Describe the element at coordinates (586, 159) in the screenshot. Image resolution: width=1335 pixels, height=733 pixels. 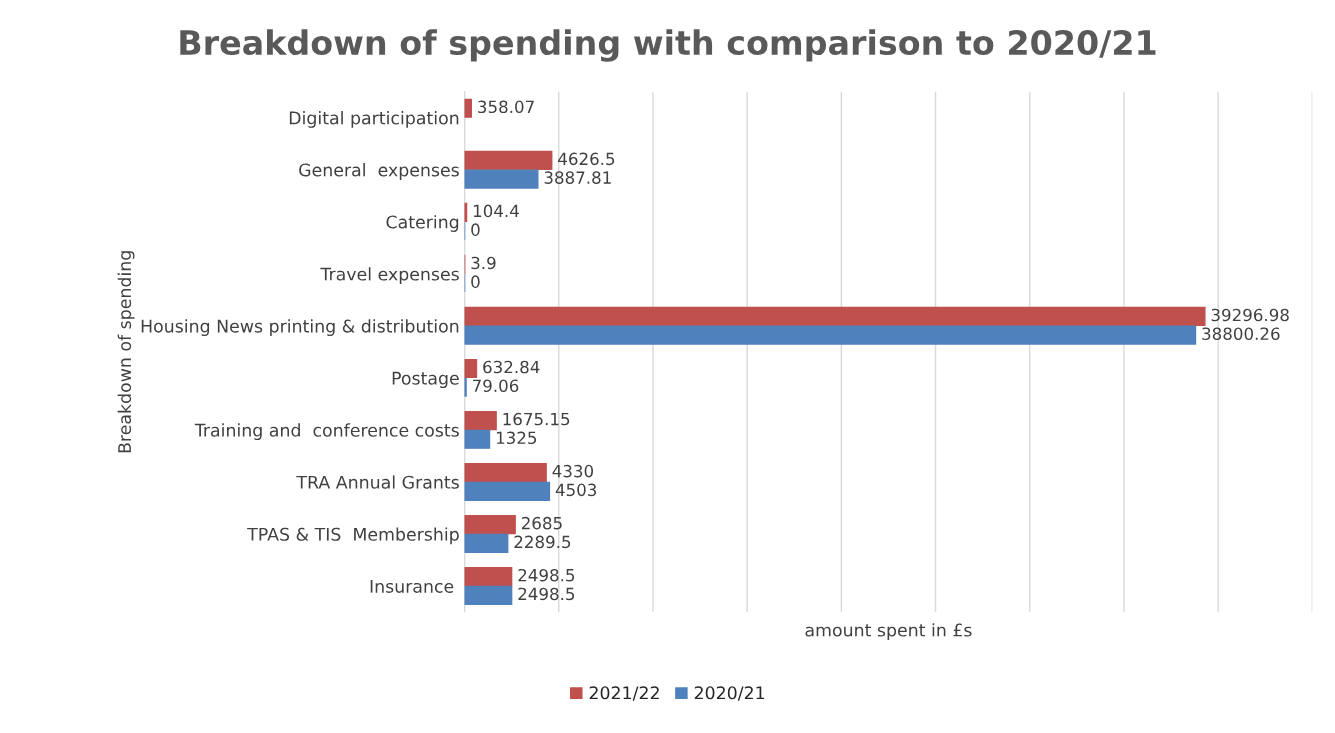
I see `data-label: 4626.5` at that location.